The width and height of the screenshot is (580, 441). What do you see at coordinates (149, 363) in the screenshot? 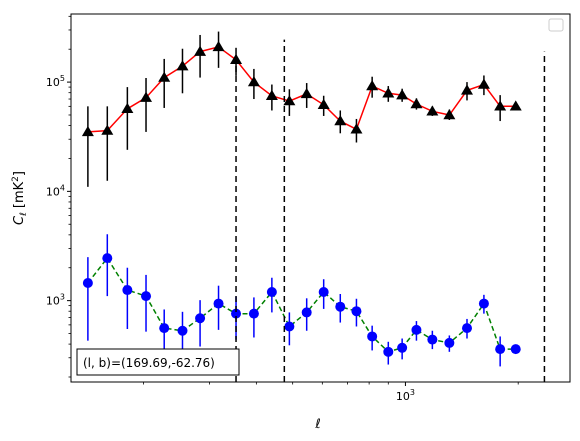
I see `annotation-text: (l, b)=(169.69,-62.76)` at bounding box center [149, 363].